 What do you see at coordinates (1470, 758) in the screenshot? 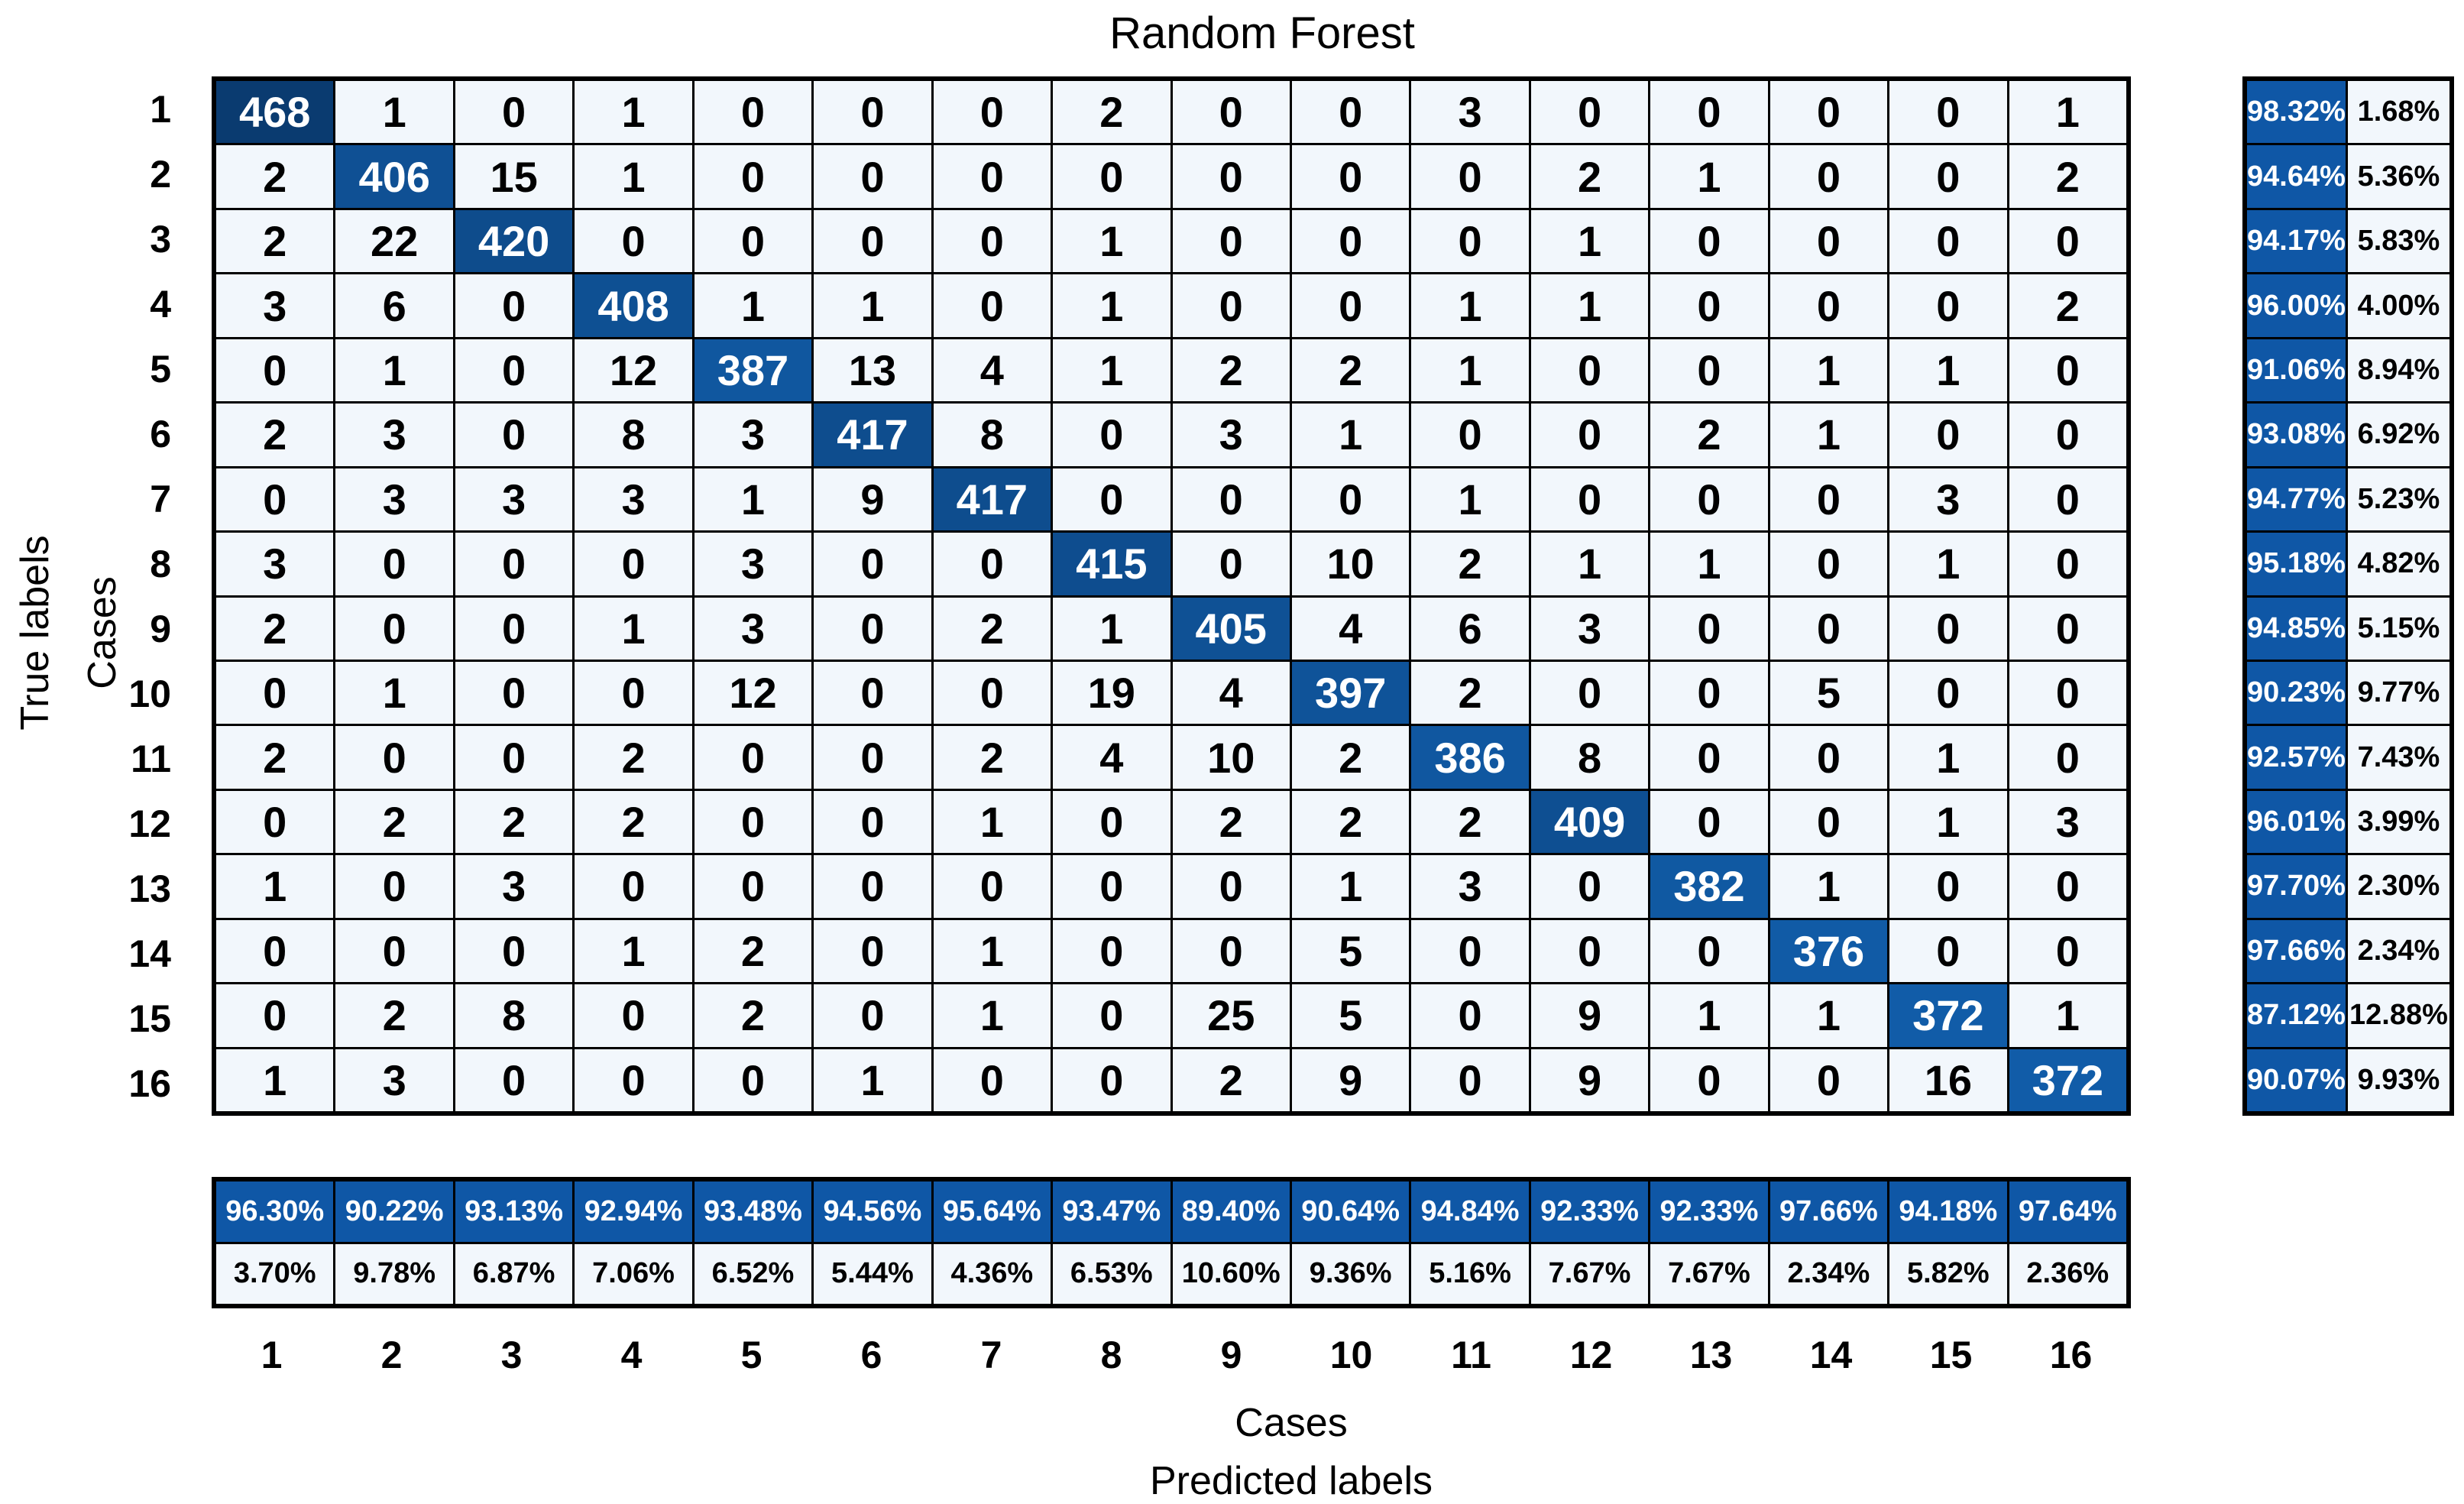
I see `matrix-cell-diagonal: 386` at bounding box center [1470, 758].